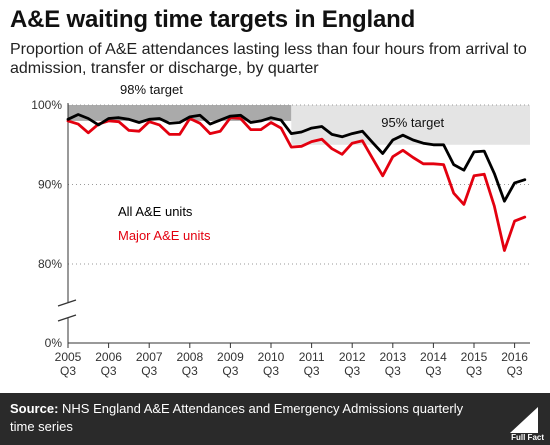 This screenshot has height=445, width=550. I want to click on source-label: Source:, so click(34, 408).